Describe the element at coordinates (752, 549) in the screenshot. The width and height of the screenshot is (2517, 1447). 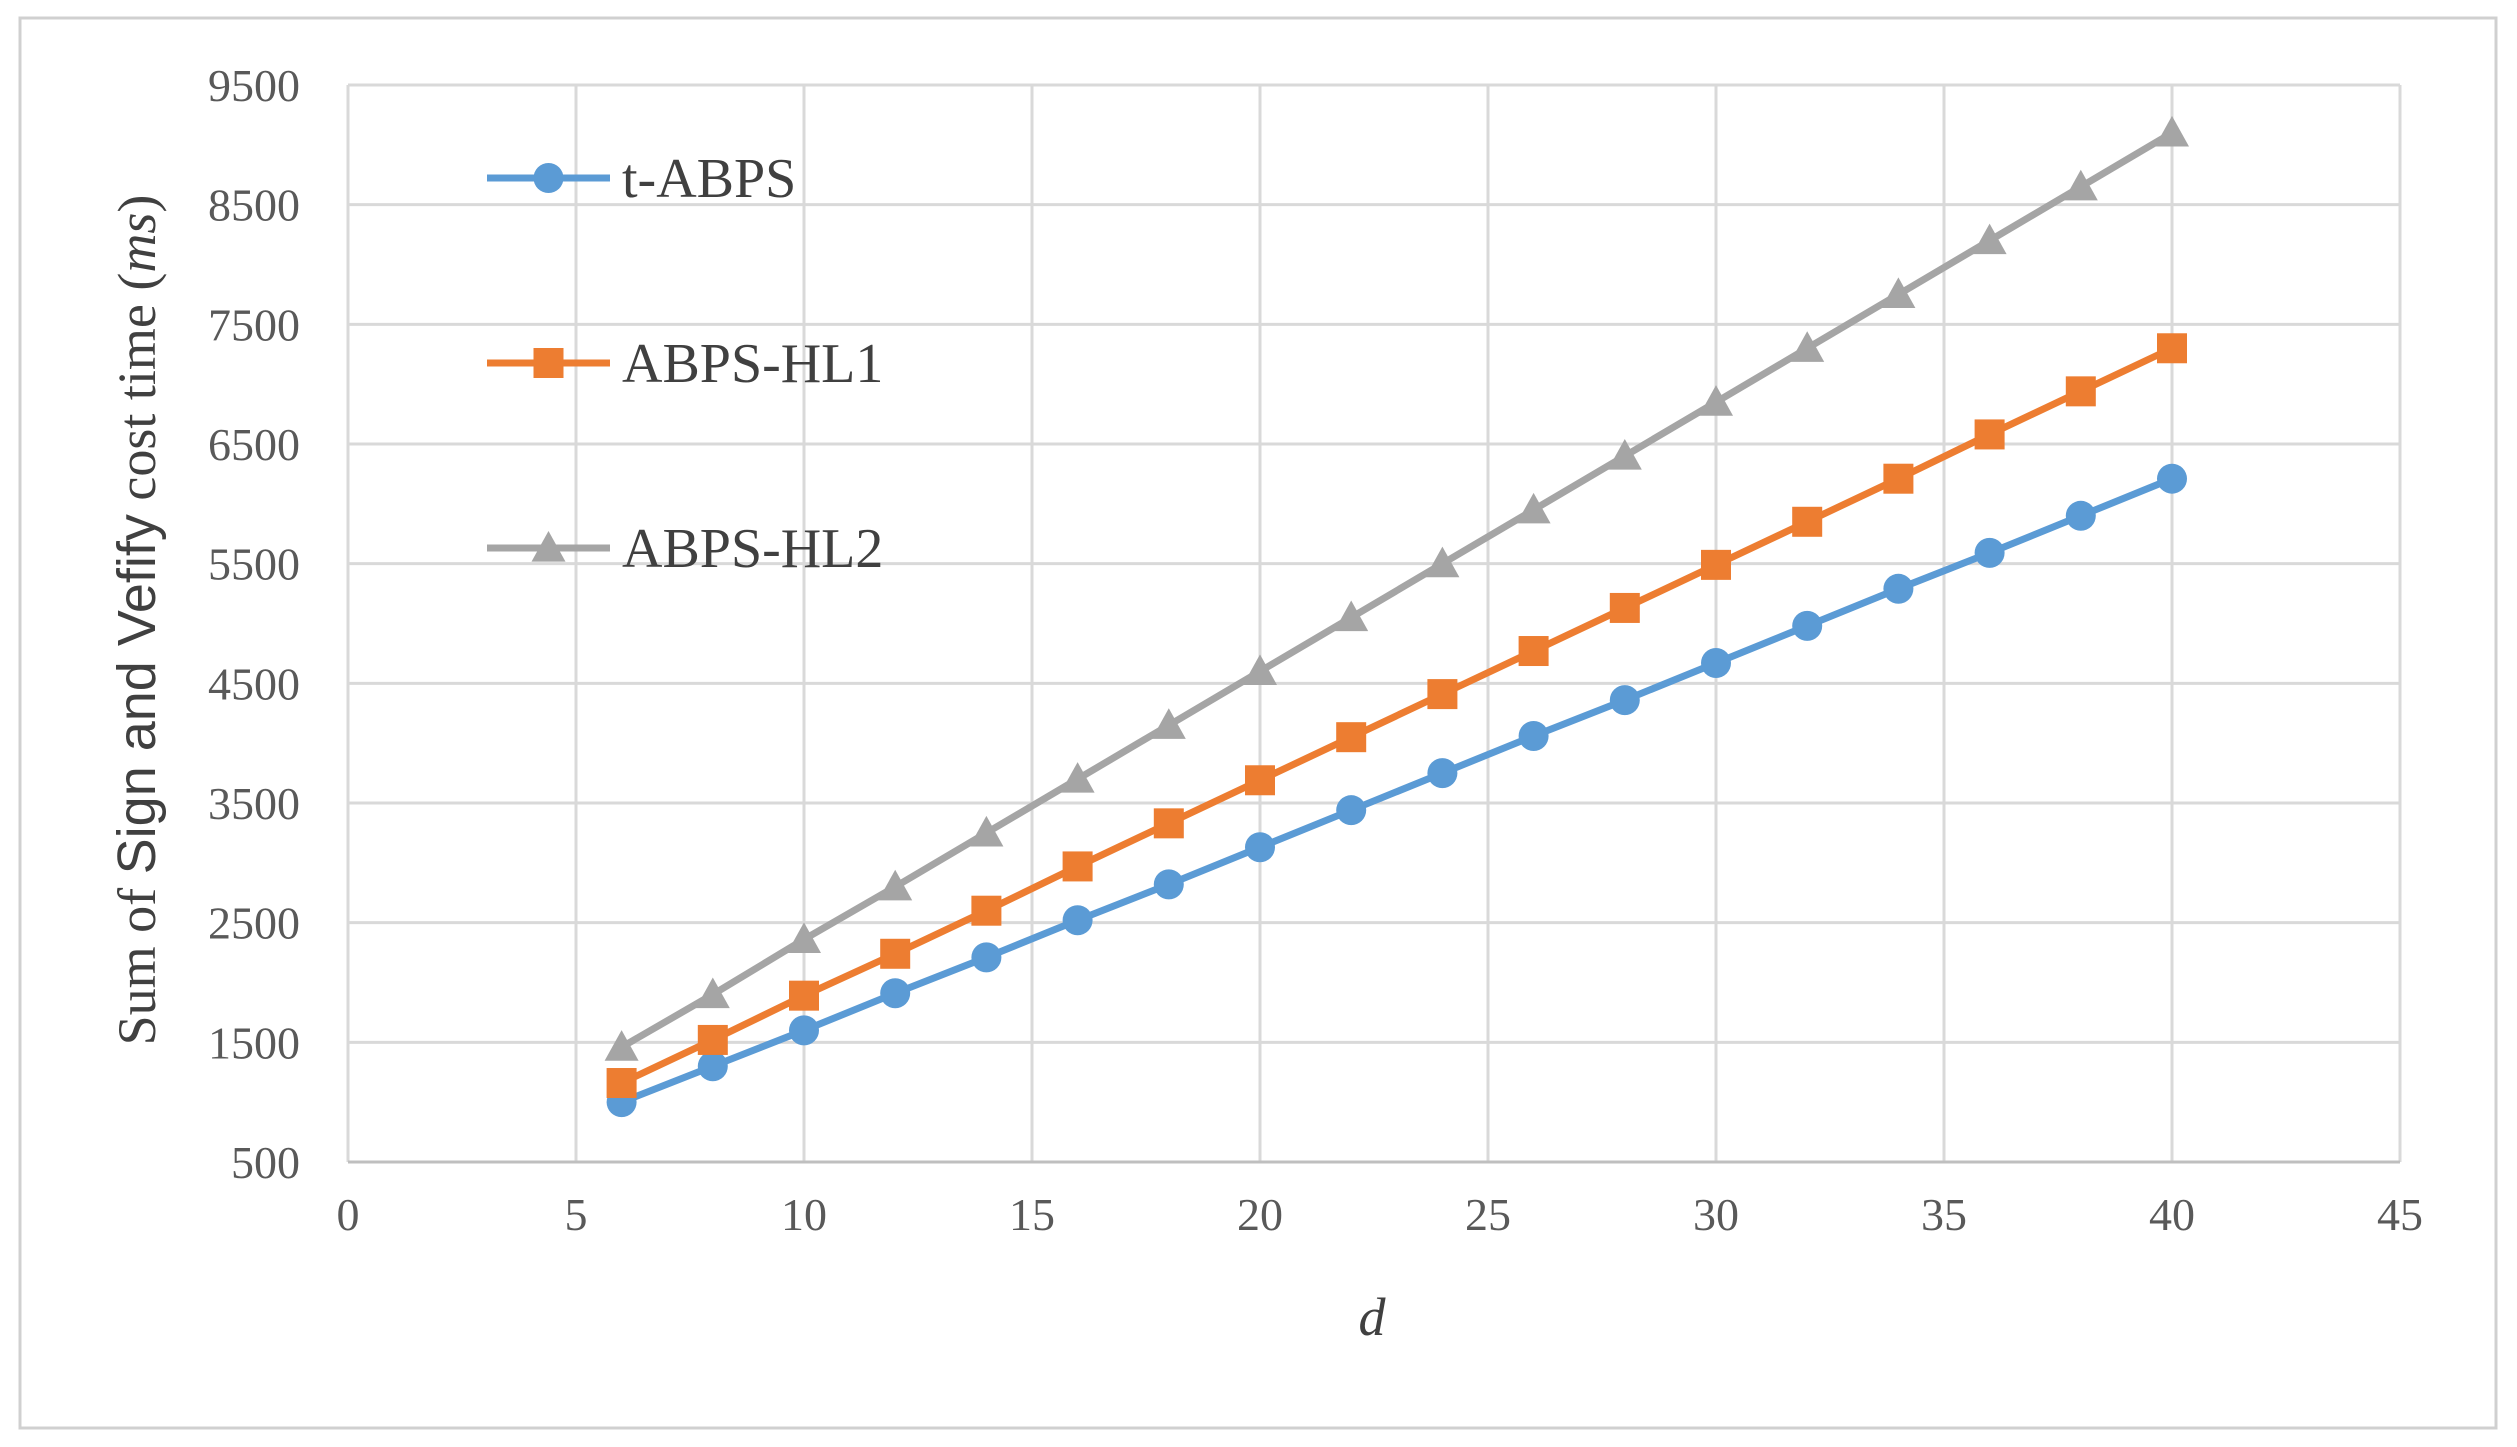
I see `legend-label-abps-hl2: ABPS-HL2` at that location.